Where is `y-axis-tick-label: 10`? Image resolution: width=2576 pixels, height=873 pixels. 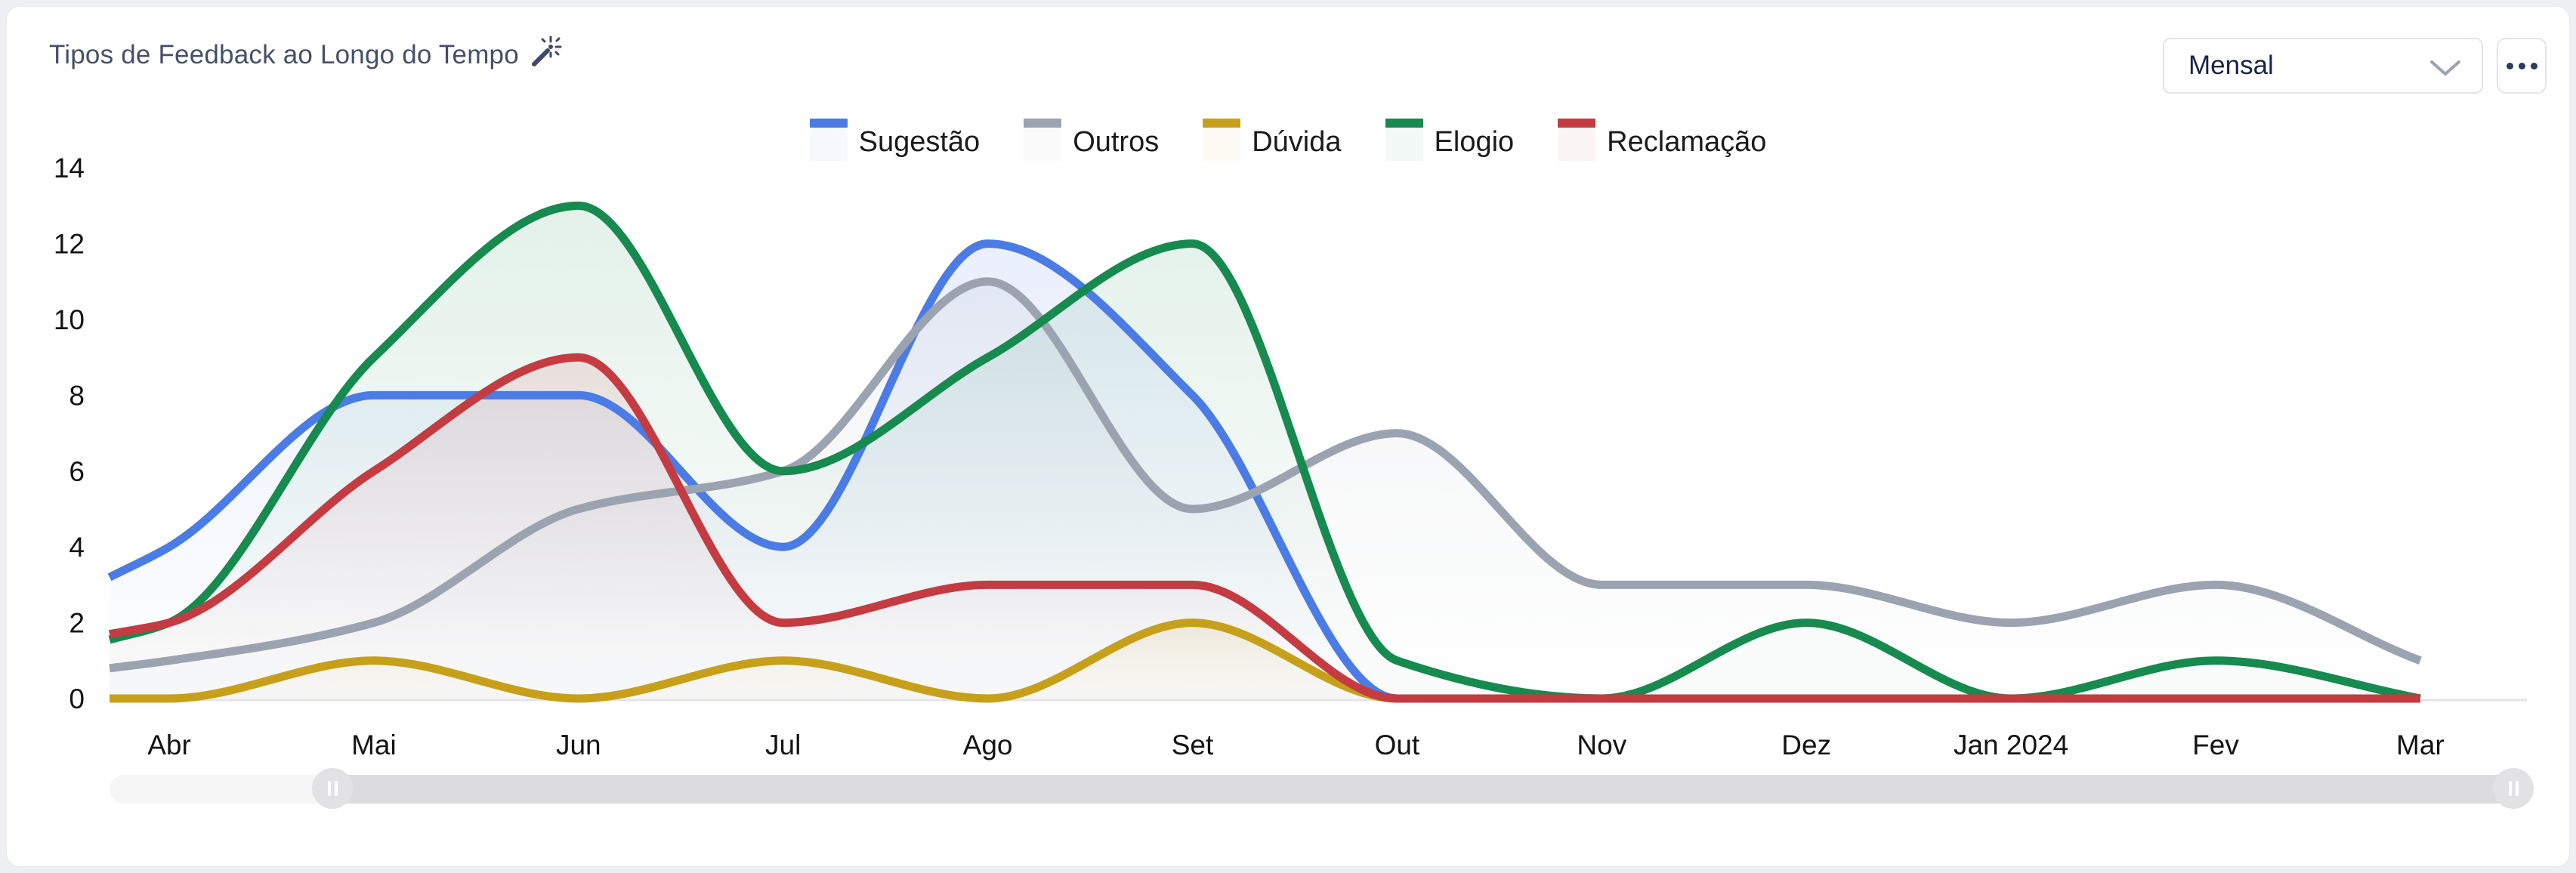 y-axis-tick-label: 10 is located at coordinates (69, 319).